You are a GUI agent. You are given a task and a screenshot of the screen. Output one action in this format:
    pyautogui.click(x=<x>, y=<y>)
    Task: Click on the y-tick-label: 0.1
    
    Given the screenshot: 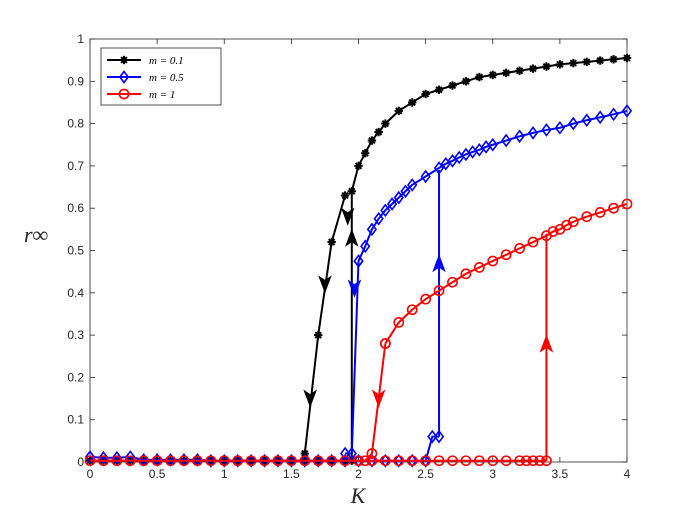 What is the action you would take?
    pyautogui.click(x=75, y=420)
    